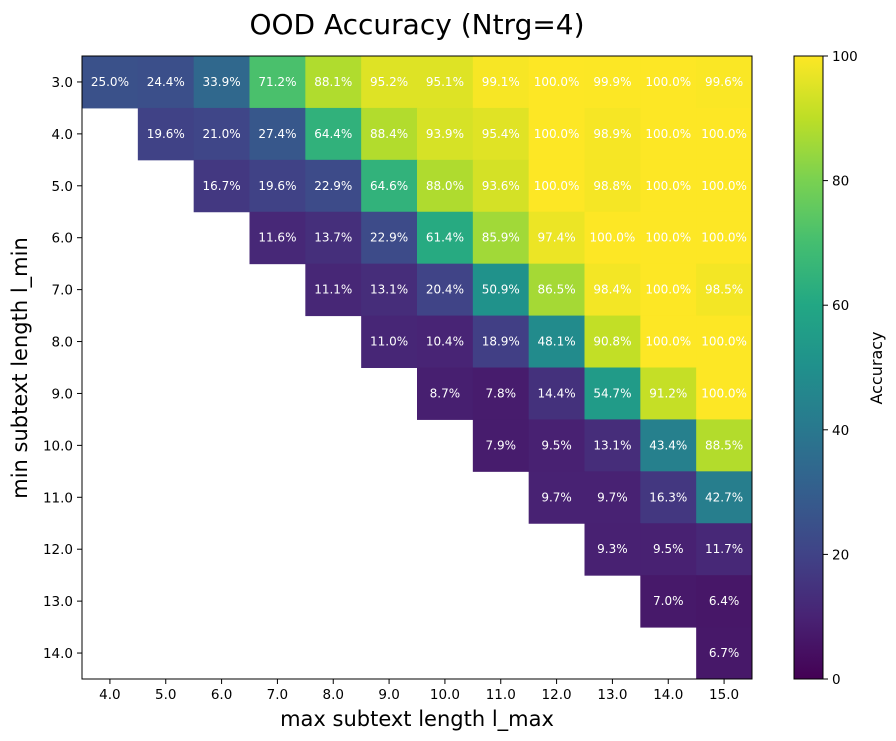  What do you see at coordinates (724, 445) in the screenshot?
I see `cell-value-label: 88.5%` at bounding box center [724, 445].